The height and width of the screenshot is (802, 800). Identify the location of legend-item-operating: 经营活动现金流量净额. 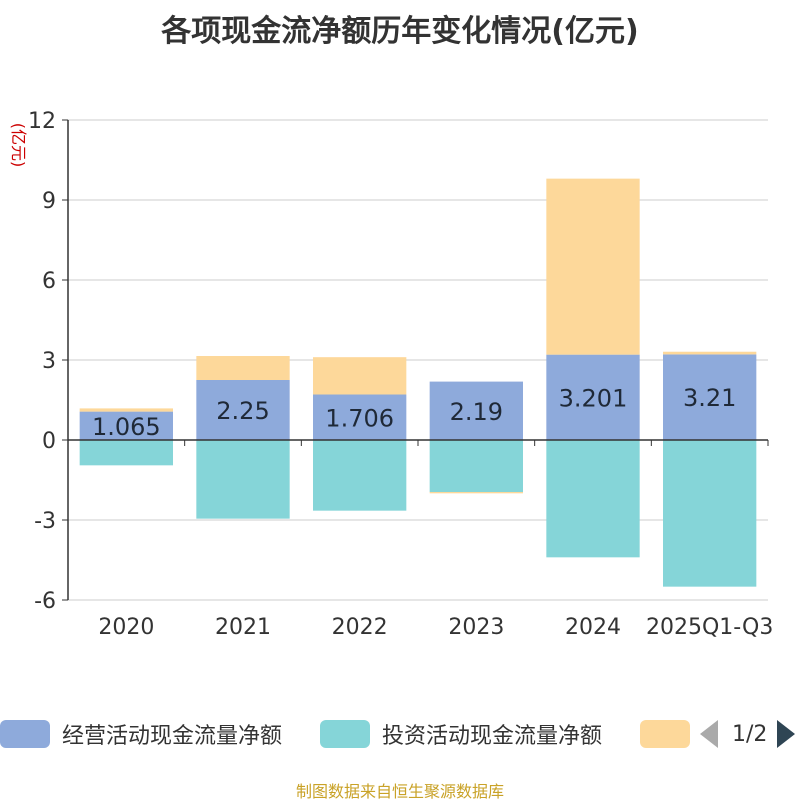
(141, 734).